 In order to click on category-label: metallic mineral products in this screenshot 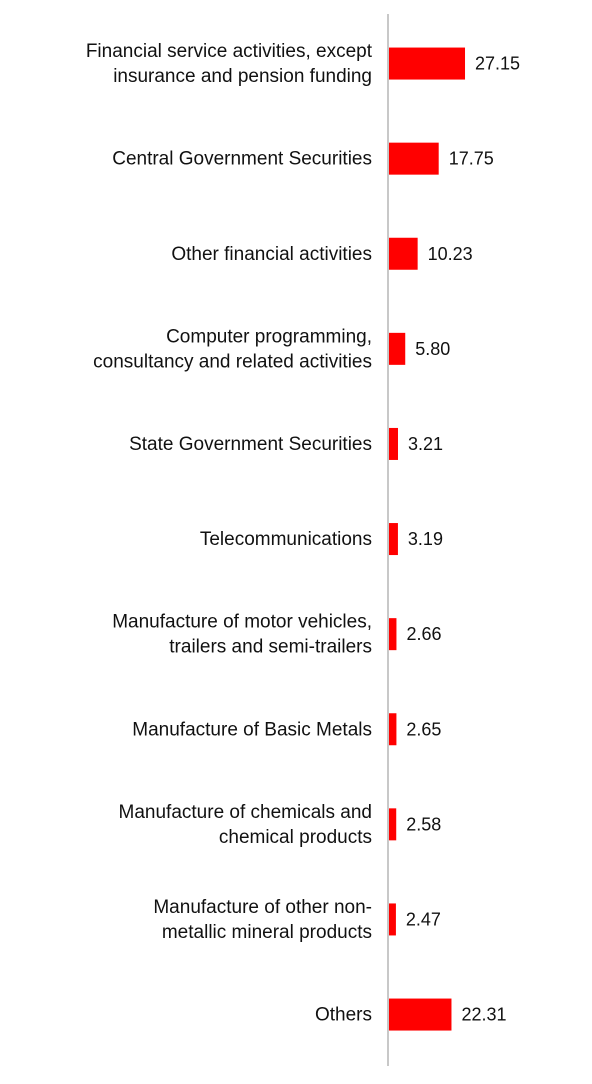, I will do `click(267, 932)`.